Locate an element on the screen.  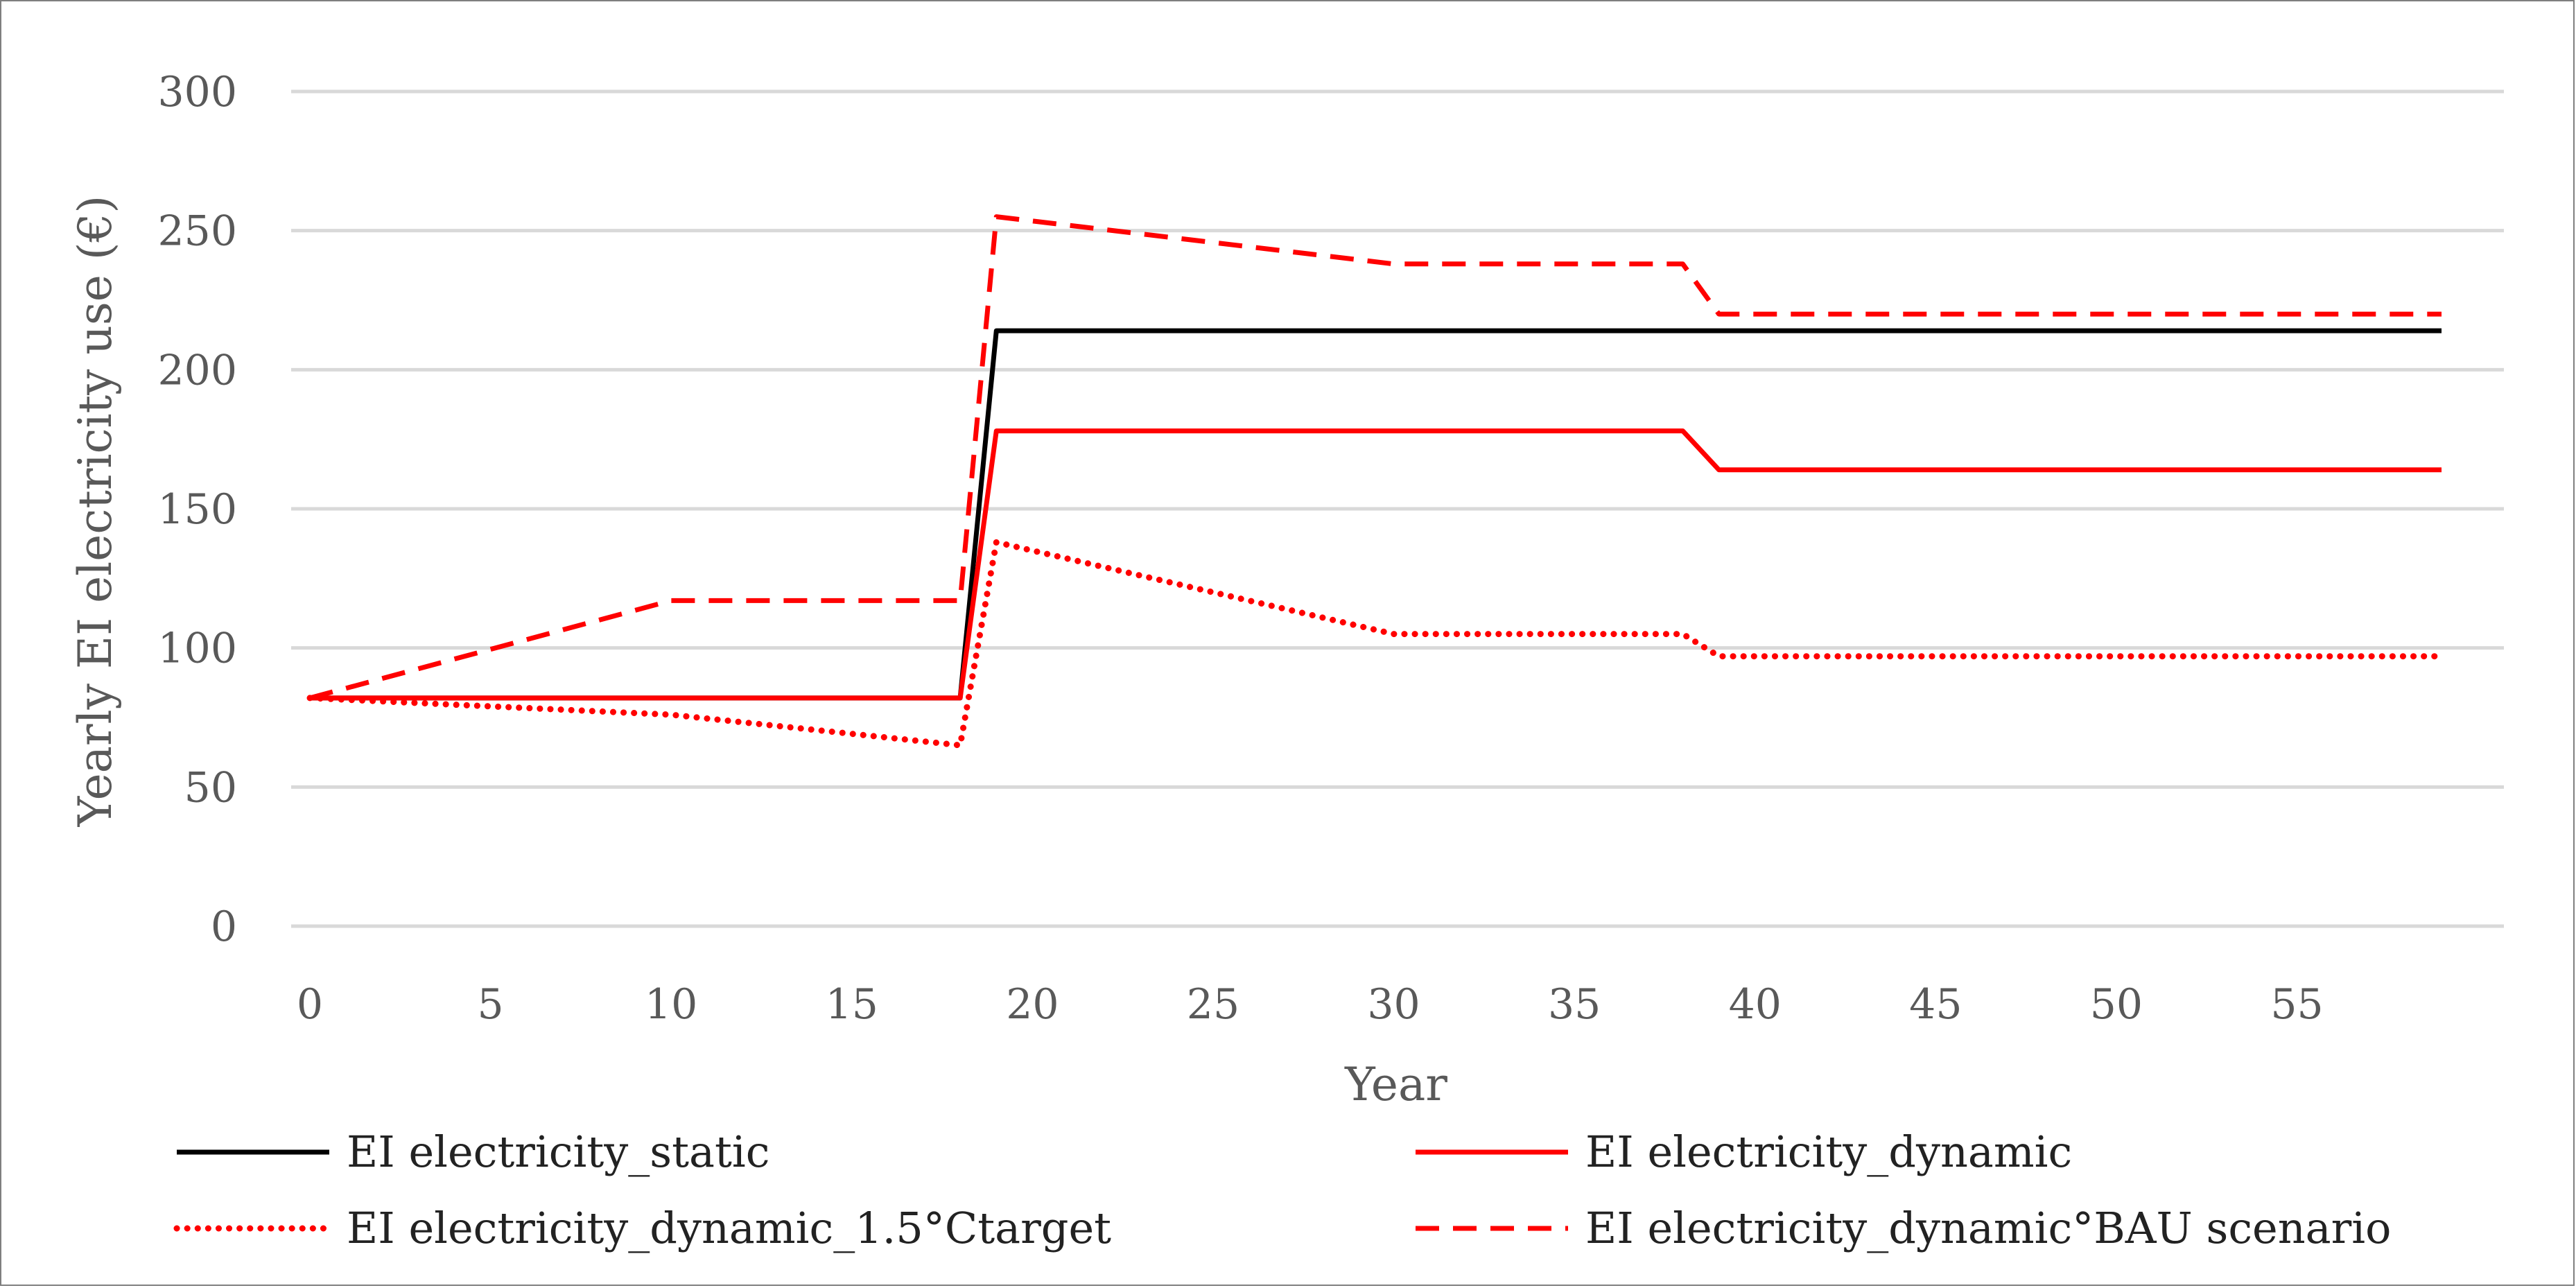
x-tick-label: 55 is located at coordinates (2296, 1004).